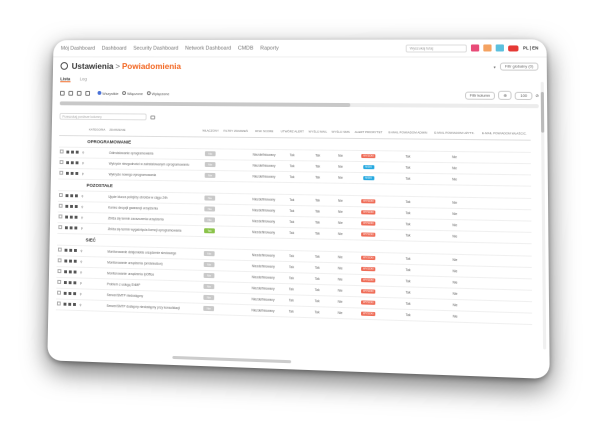 The image size is (600, 422). I want to click on column-header-0: KATEGORIA, so click(98, 131).